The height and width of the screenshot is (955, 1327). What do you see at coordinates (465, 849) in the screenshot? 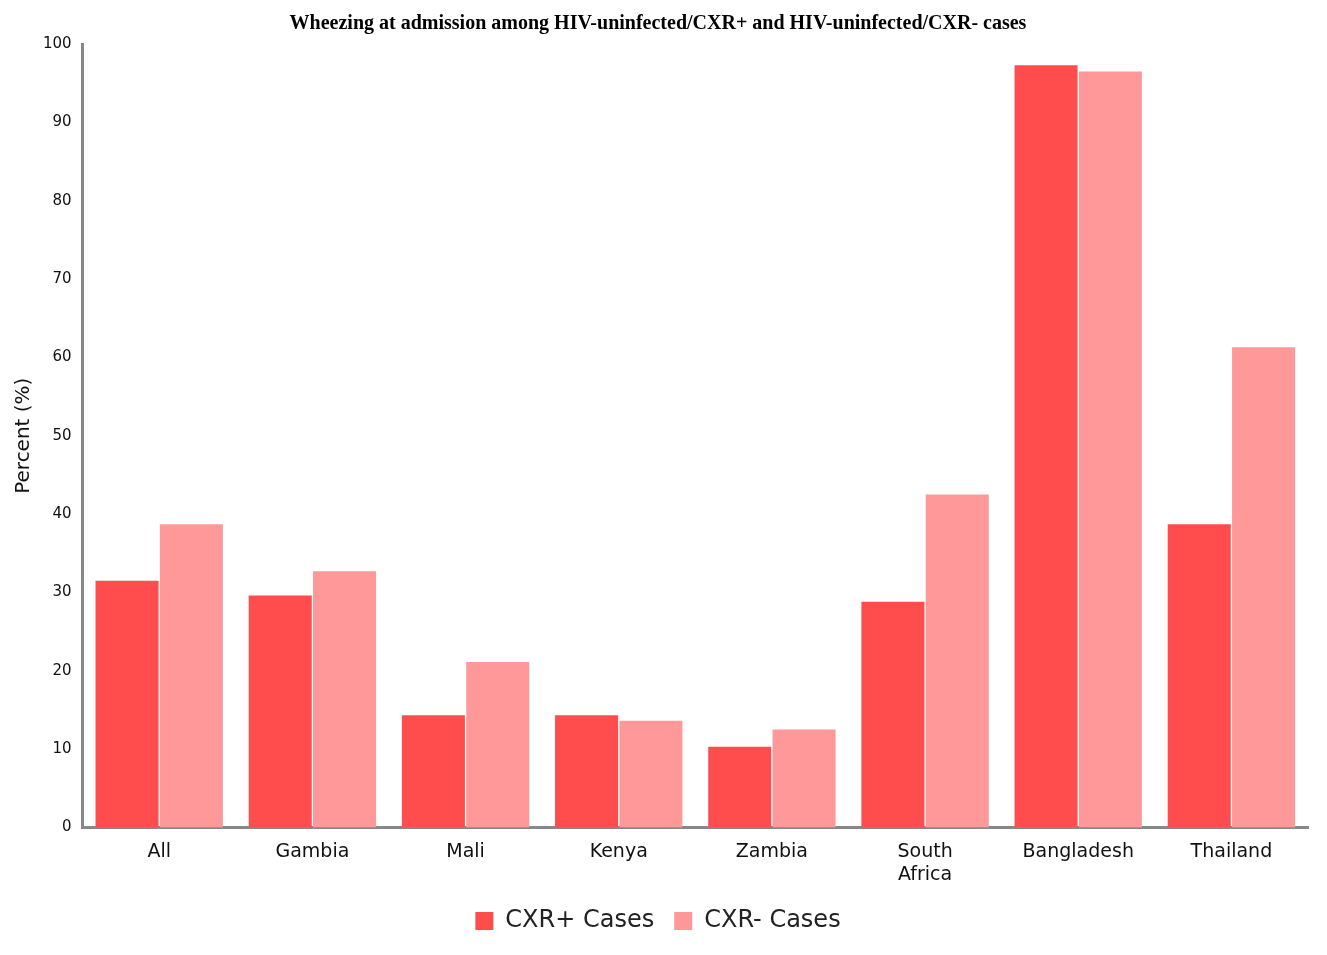
I see `x-tick-label: Mali` at bounding box center [465, 849].